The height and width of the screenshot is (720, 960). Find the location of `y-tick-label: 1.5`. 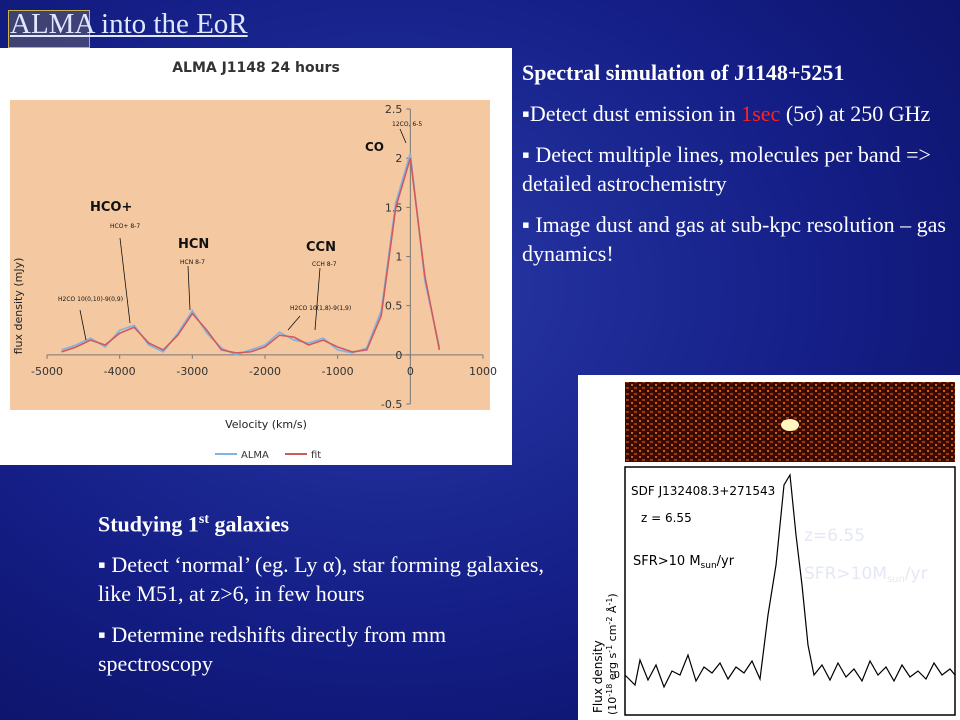

y-tick-label: 1.5 is located at coordinates (394, 207).